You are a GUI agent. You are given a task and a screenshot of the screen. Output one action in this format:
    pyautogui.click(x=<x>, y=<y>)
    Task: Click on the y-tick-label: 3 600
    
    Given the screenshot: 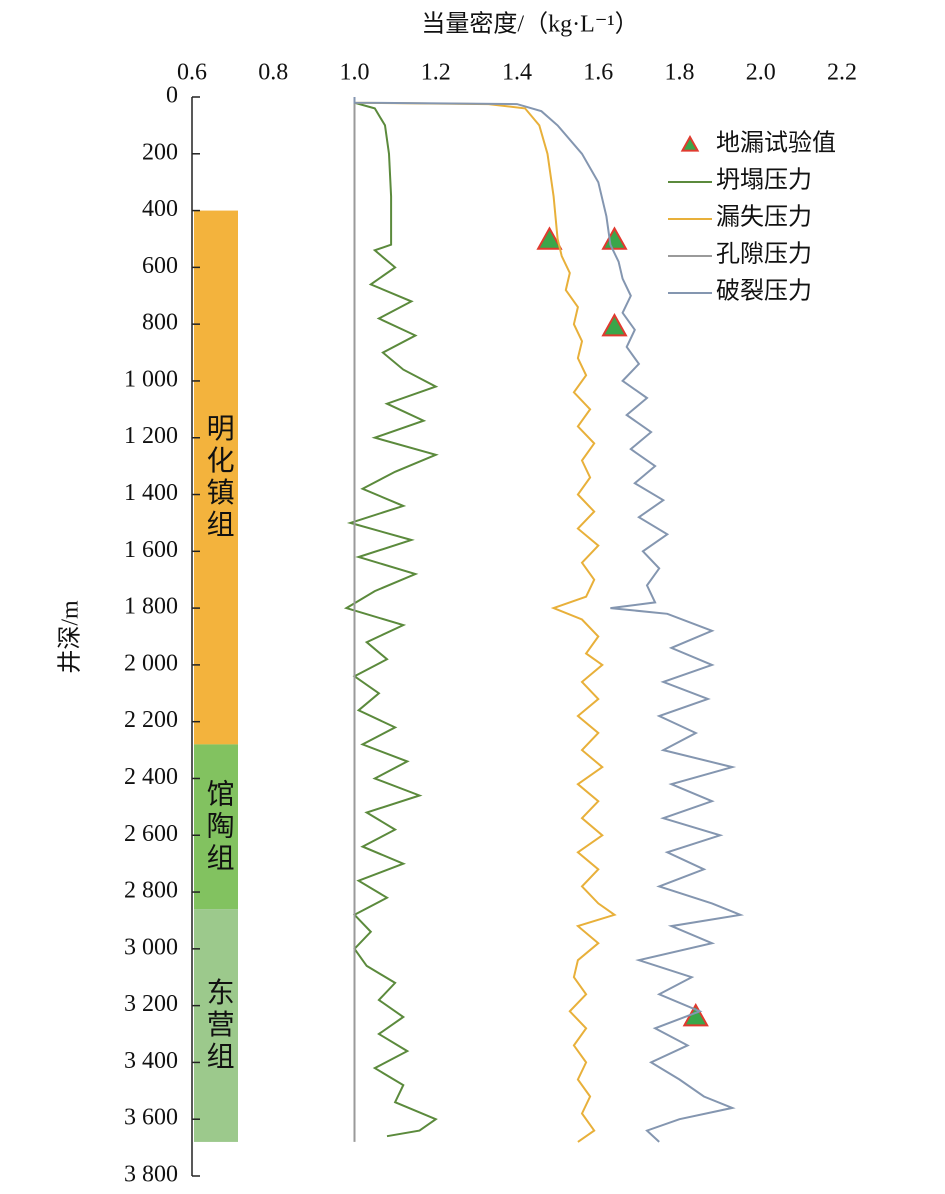 What is the action you would take?
    pyautogui.click(x=151, y=1118)
    